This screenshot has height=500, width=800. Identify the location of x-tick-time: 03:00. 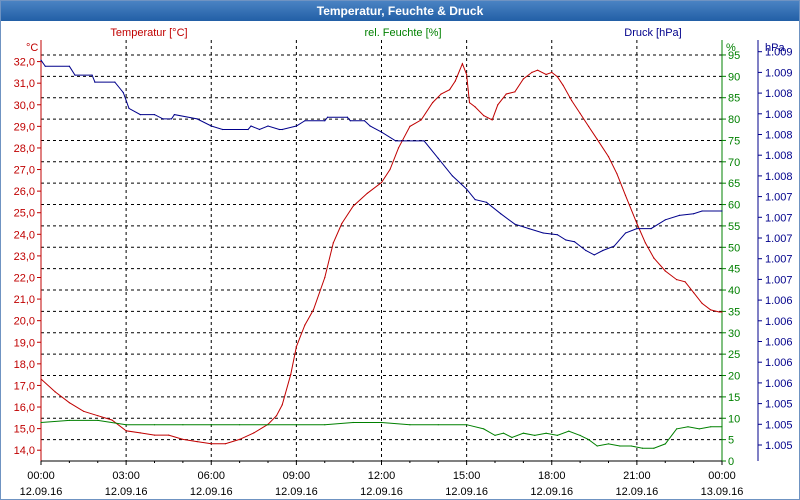
(126, 476).